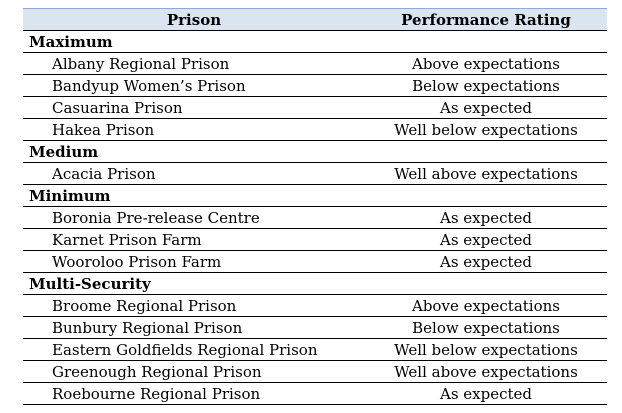 Image resolution: width=622 pixels, height=413 pixels. Describe the element at coordinates (194, 41) in the screenshot. I see `category-label: Maximum` at that location.